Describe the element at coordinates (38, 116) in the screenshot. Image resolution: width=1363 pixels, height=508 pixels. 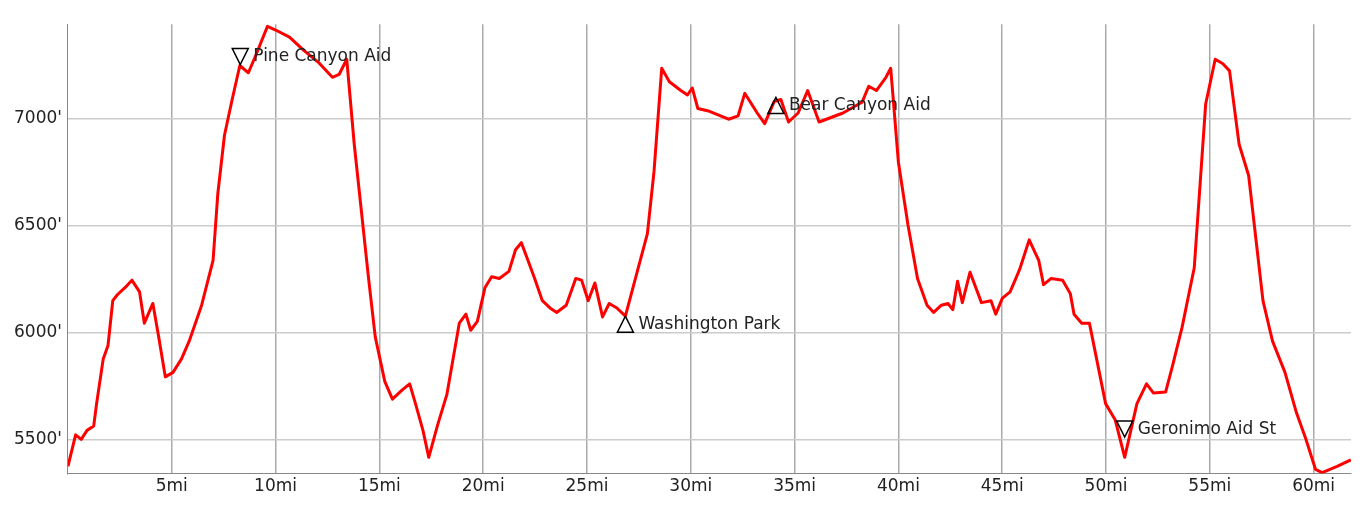
I see `y-tick-label: 7000'` at that location.